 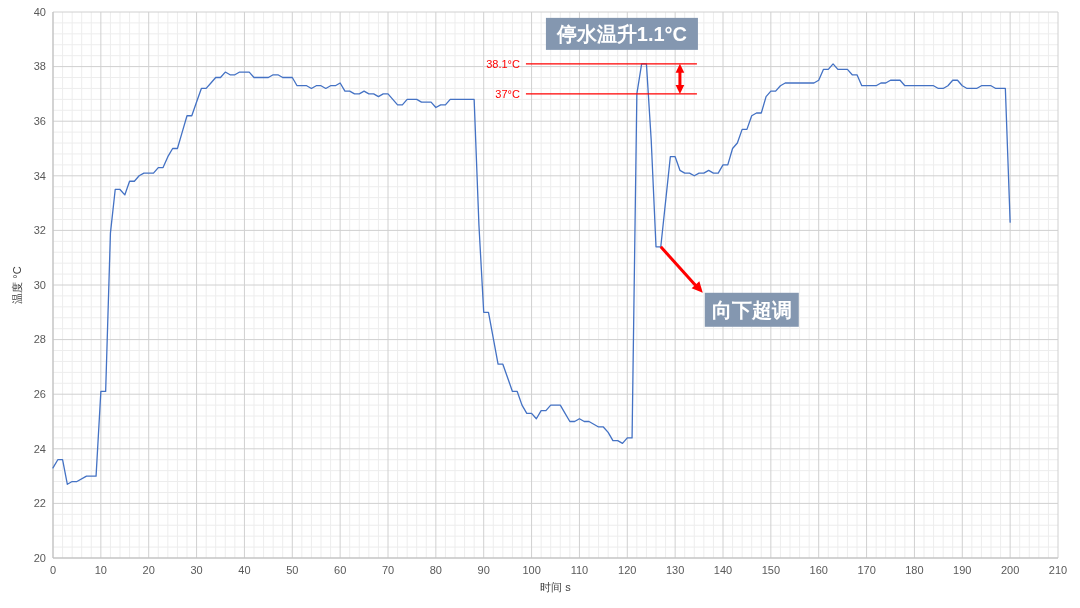 What do you see at coordinates (531, 570) in the screenshot?
I see `x-tick-label: 100` at bounding box center [531, 570].